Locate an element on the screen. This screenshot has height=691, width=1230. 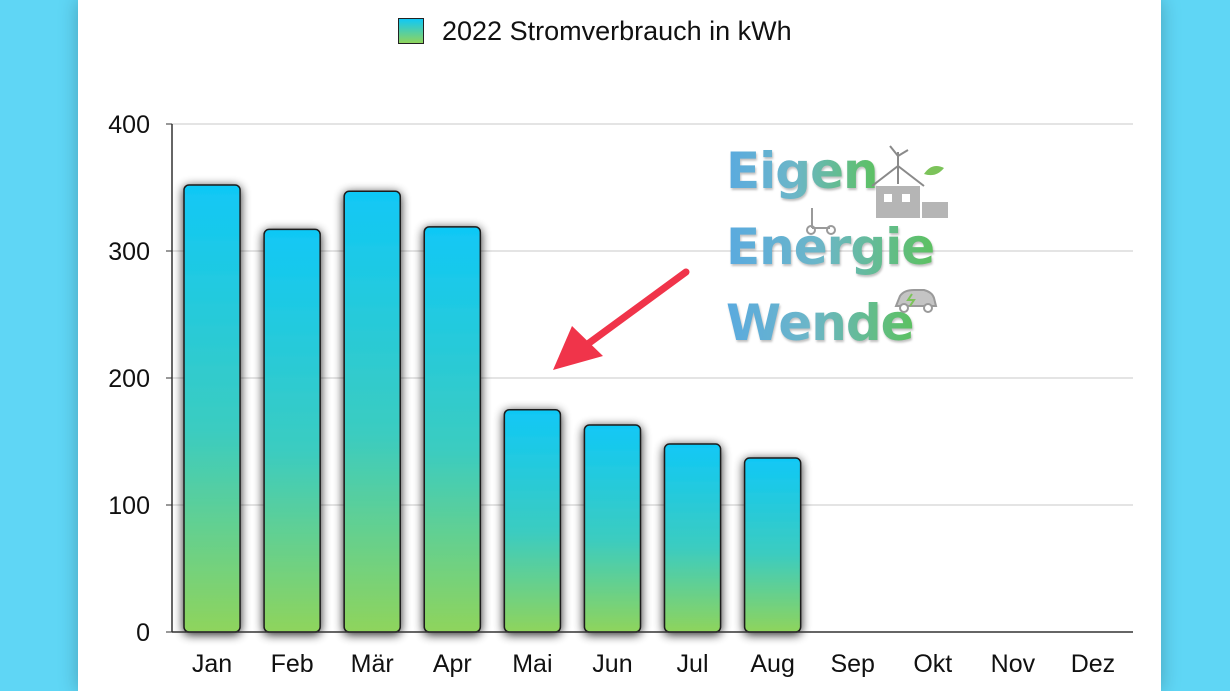
x-tick-label: Mär is located at coordinates (372, 664).